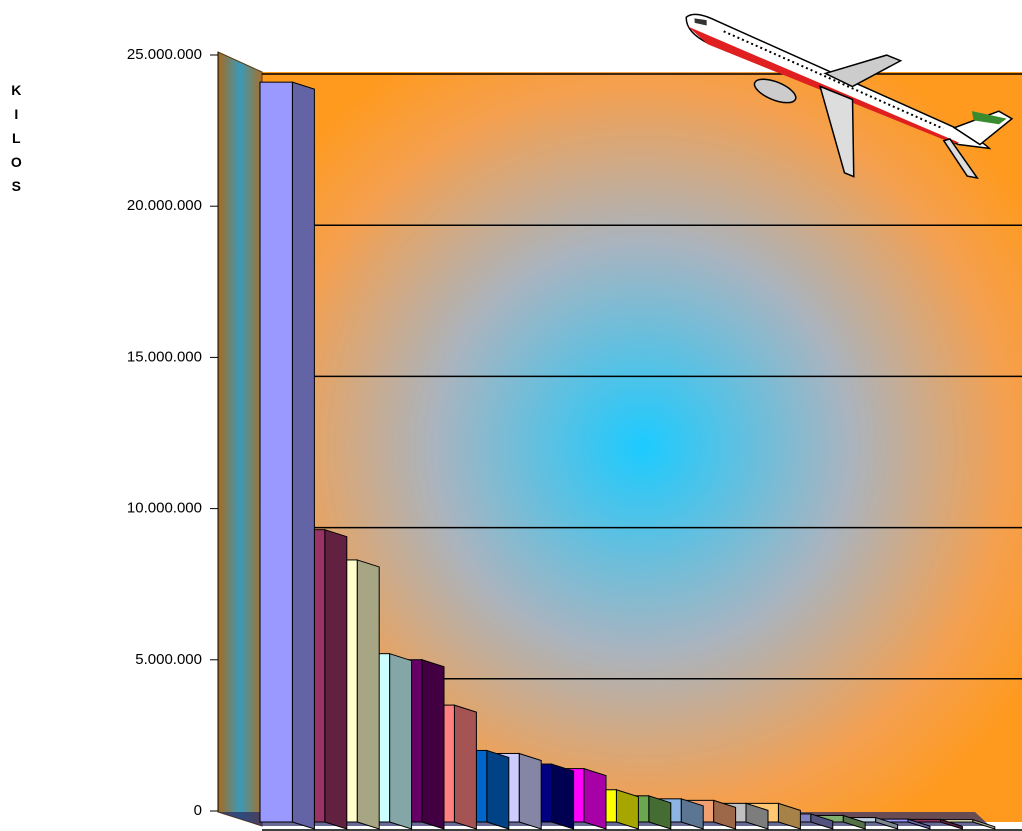 The height and width of the screenshot is (831, 1022). Describe the element at coordinates (240, 439) in the screenshot. I see `side-wall` at that location.